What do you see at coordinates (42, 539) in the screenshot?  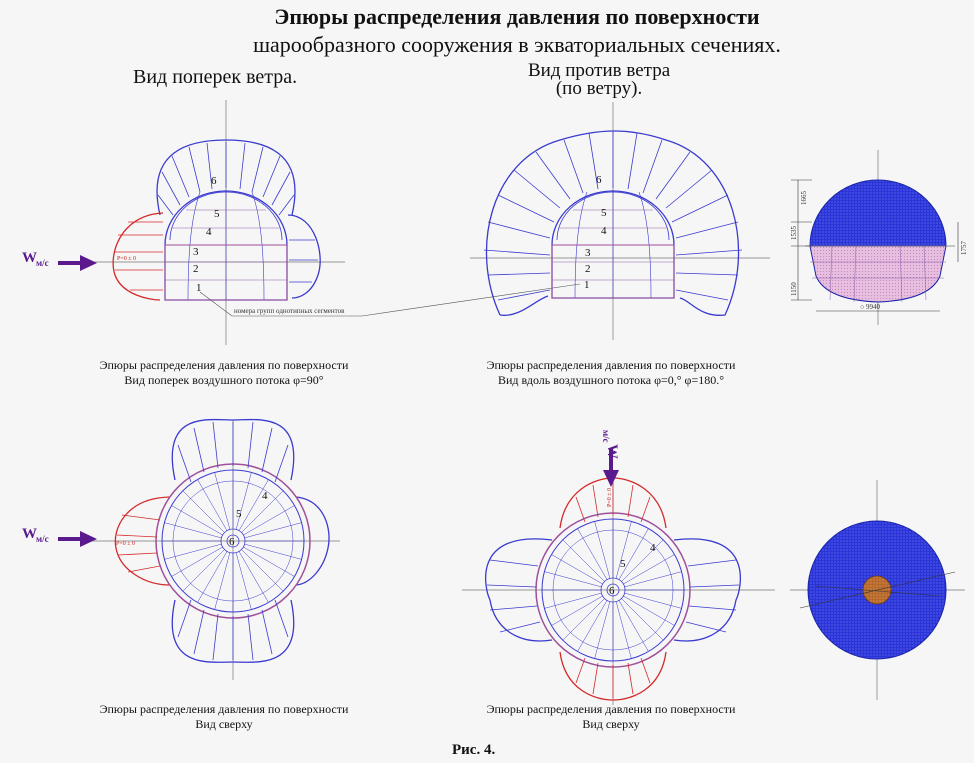 I see `wind-unit-c: м/с` at bounding box center [42, 539].